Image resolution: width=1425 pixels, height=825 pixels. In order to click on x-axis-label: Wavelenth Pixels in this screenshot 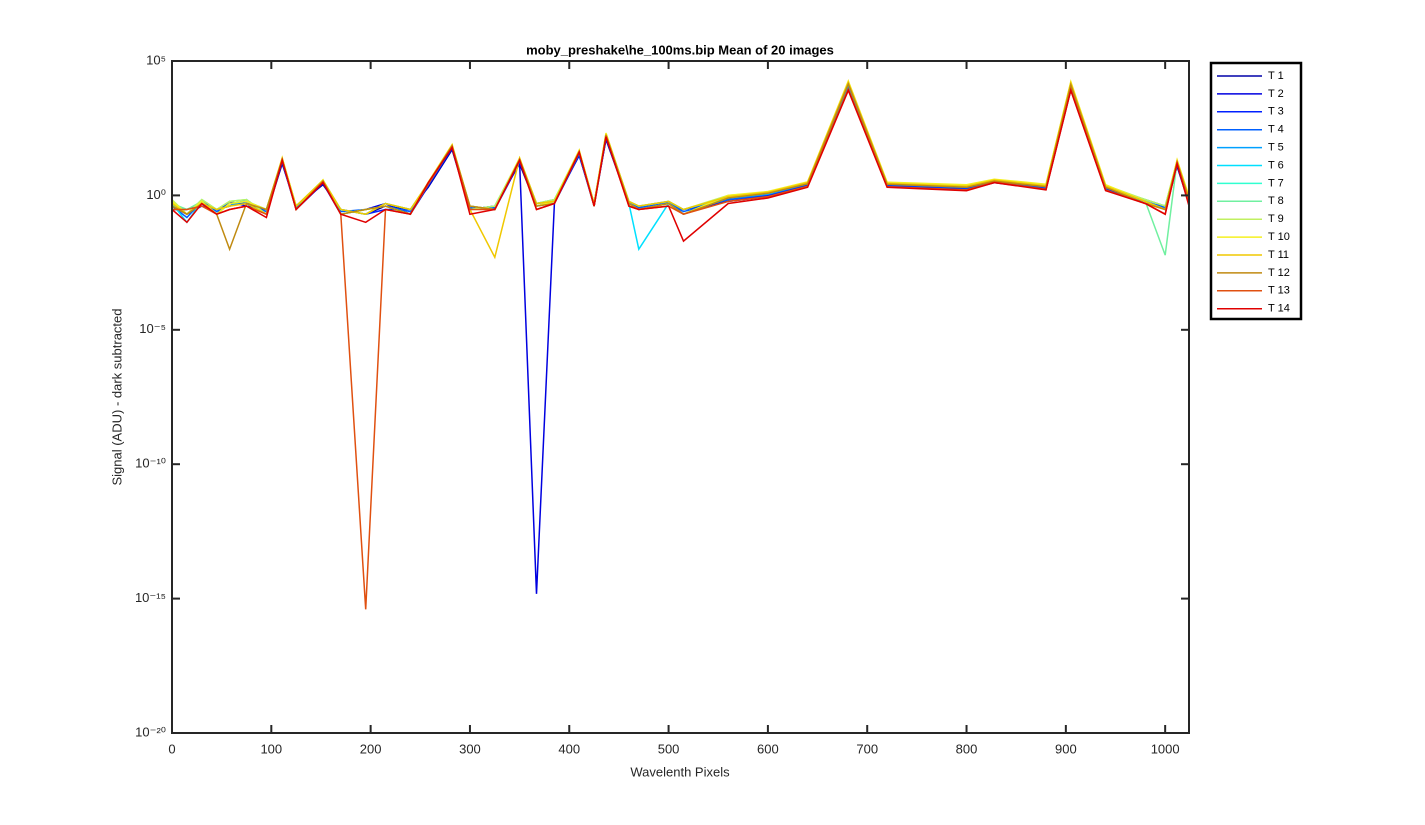, I will do `click(680, 771)`.